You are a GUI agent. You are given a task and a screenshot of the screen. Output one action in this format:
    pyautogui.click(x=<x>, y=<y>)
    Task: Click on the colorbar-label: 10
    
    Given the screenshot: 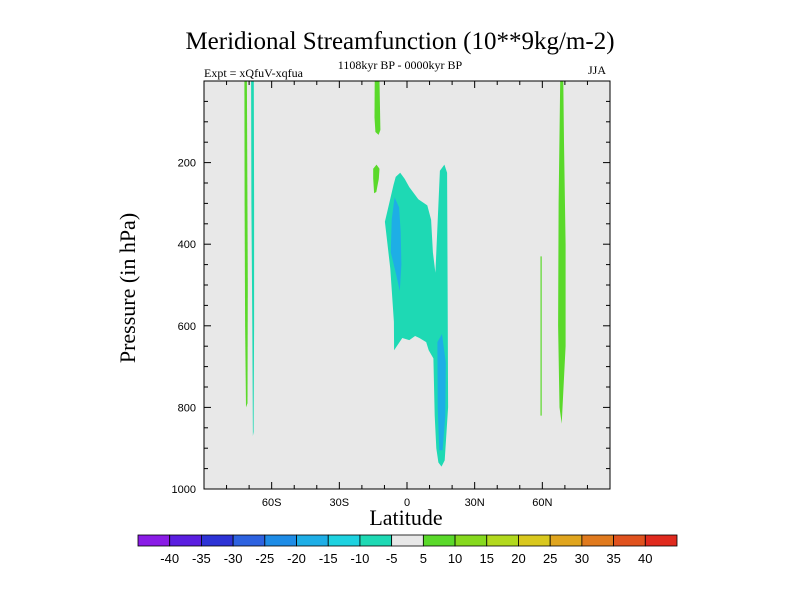 What is the action you would take?
    pyautogui.click(x=455, y=558)
    